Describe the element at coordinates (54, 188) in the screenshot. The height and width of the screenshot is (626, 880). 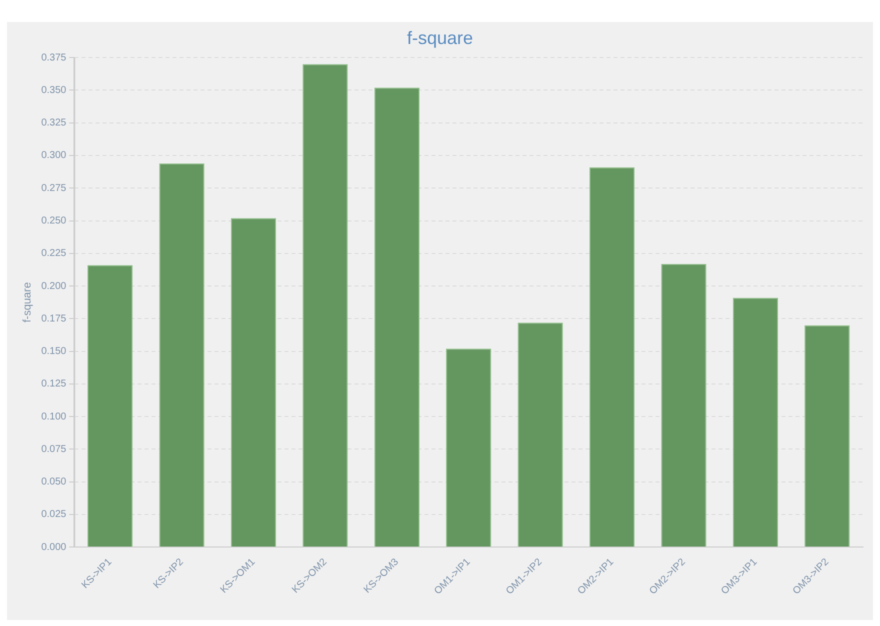
I see `y-tick-label: 0.275` at that location.